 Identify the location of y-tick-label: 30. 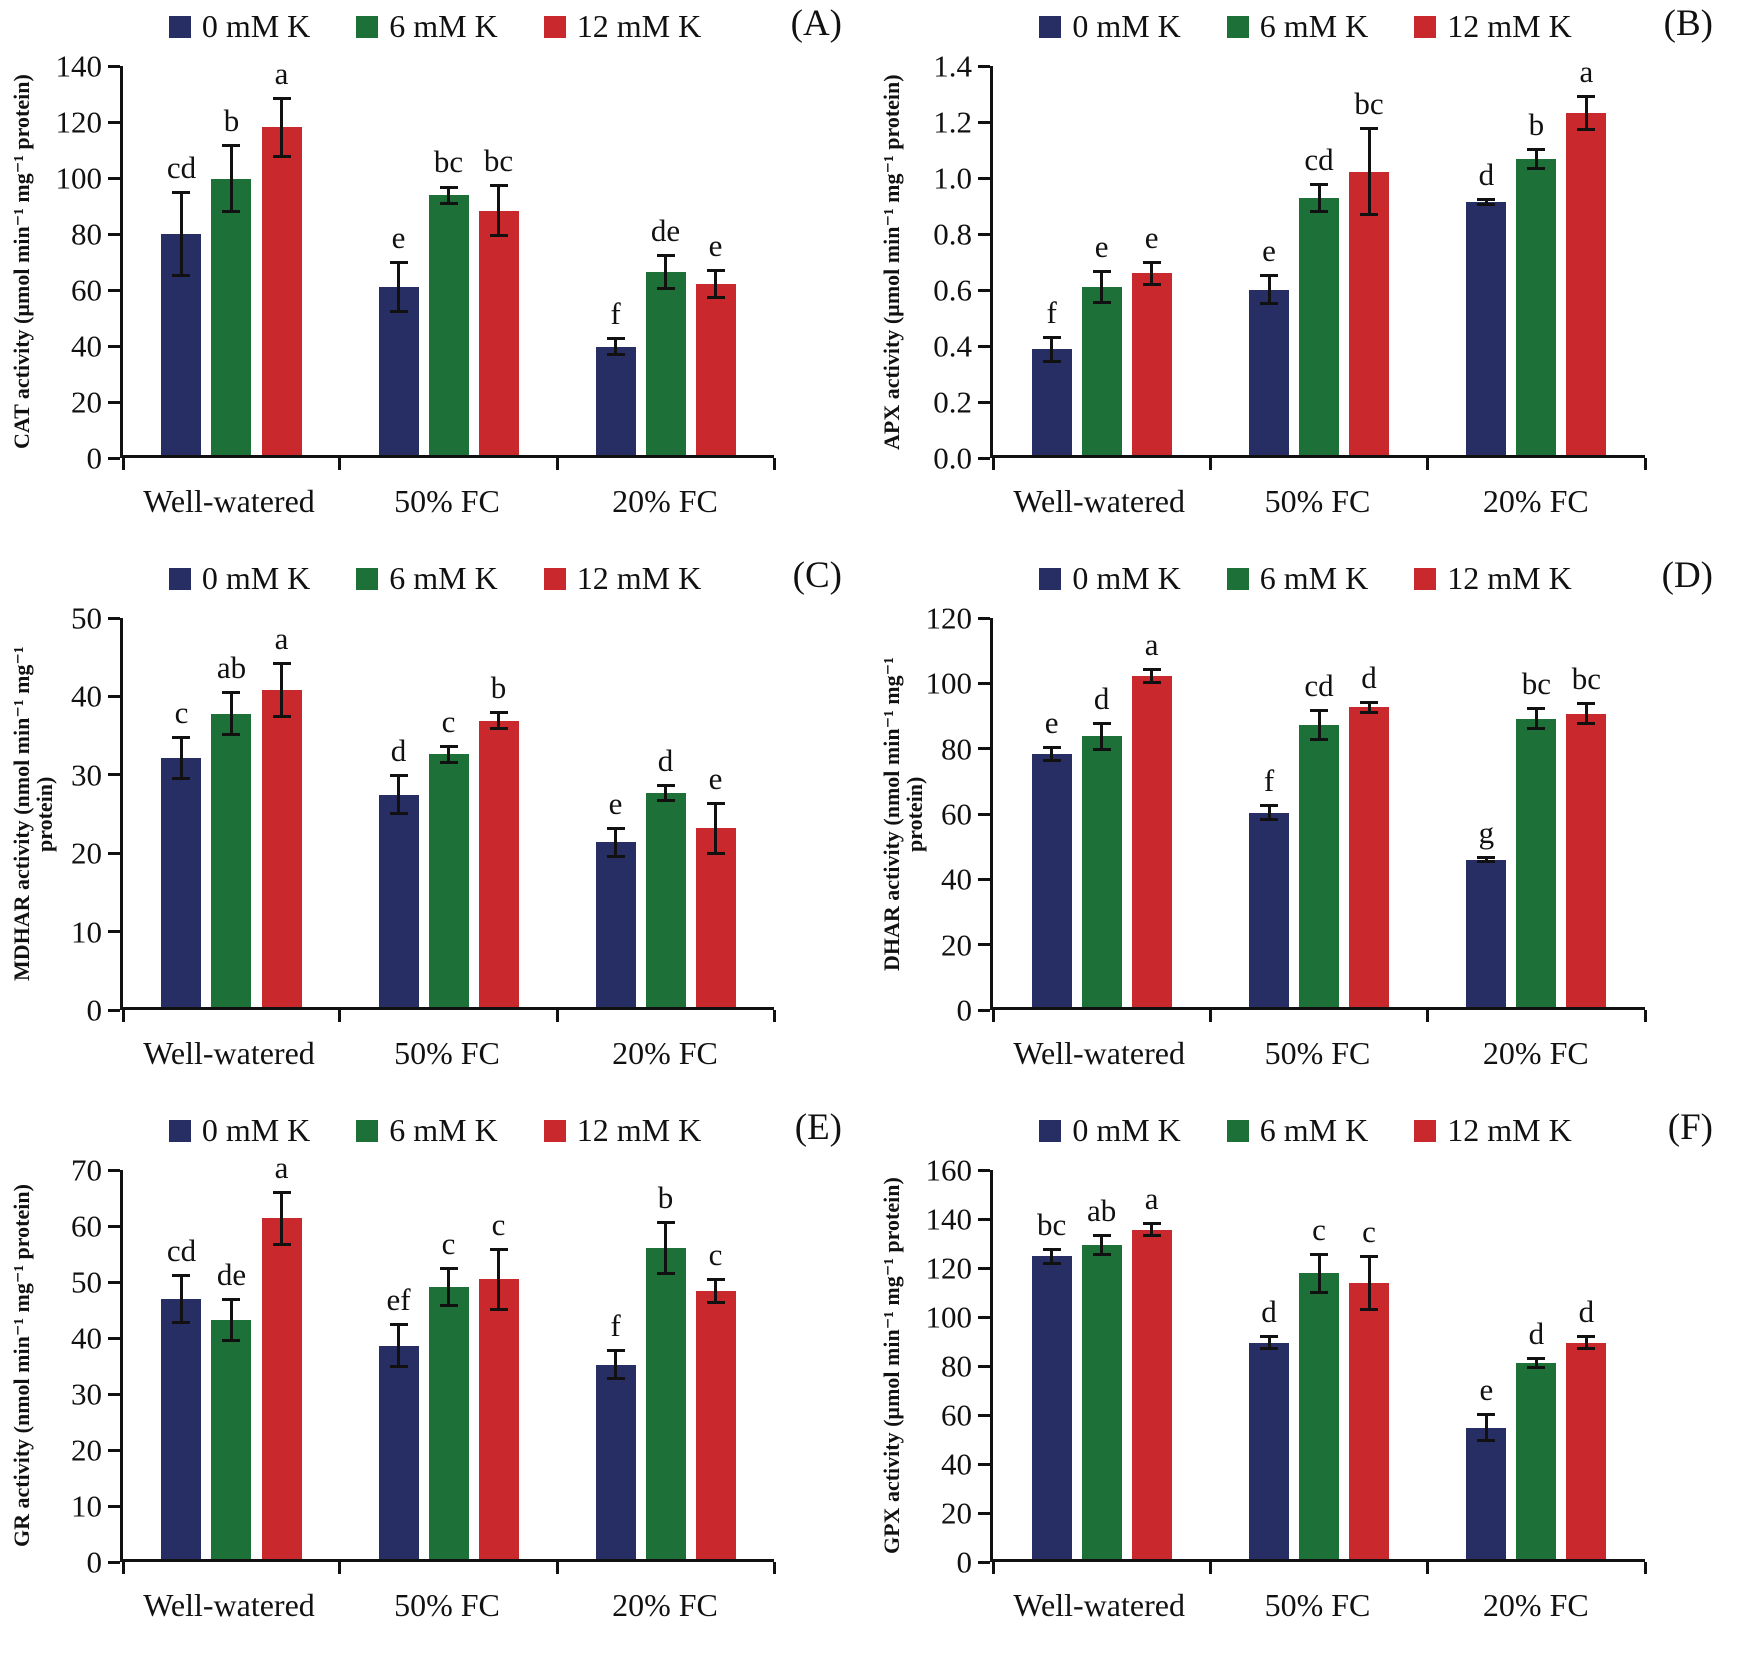
(86, 1394).